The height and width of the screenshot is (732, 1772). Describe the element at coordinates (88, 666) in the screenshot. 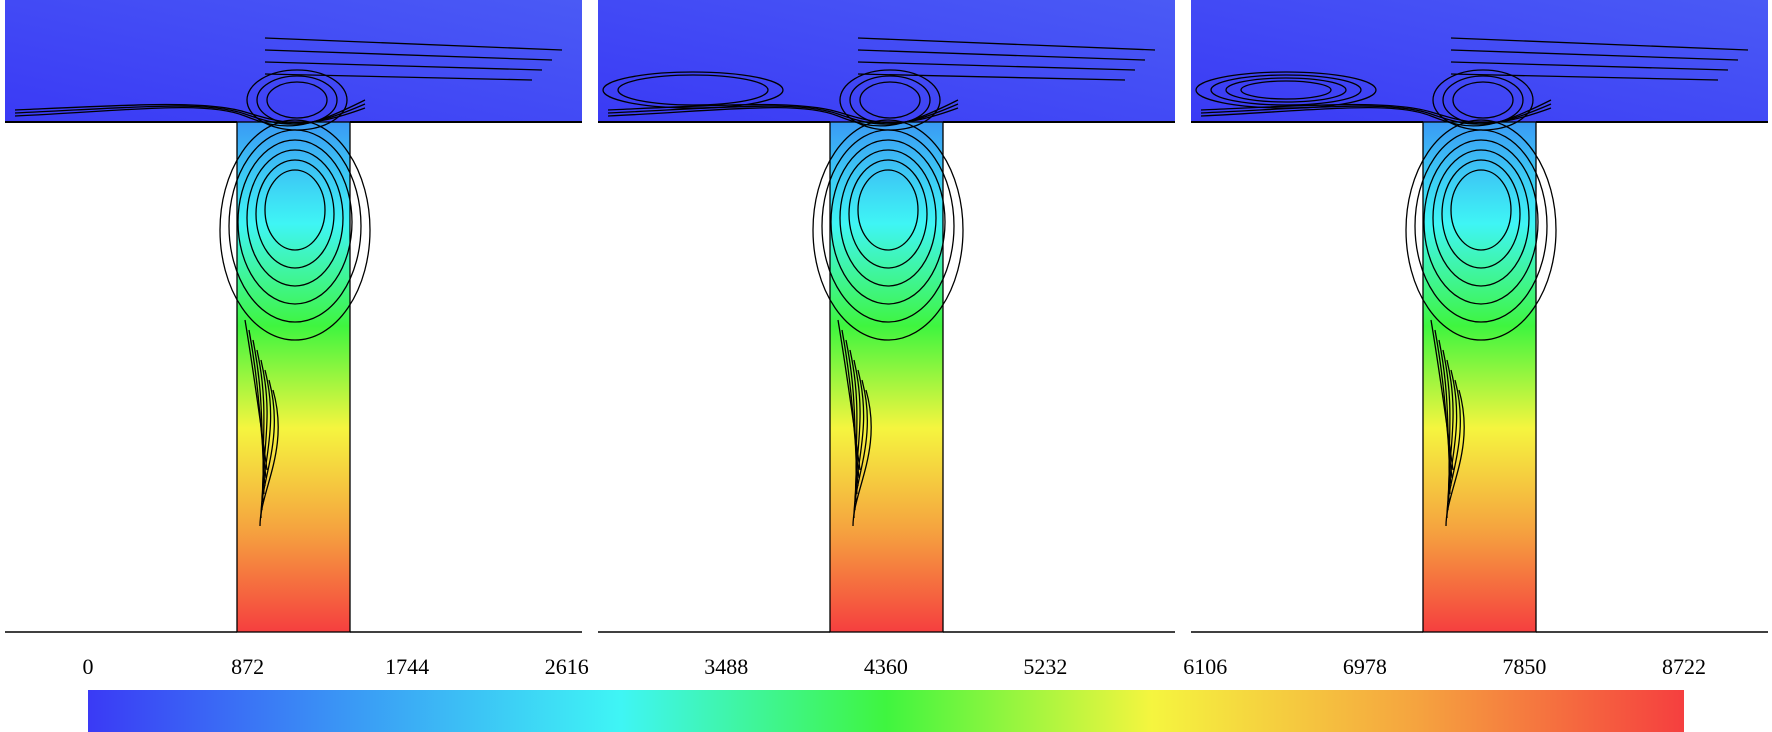

I see `colorbar-tick-label: 0` at that location.